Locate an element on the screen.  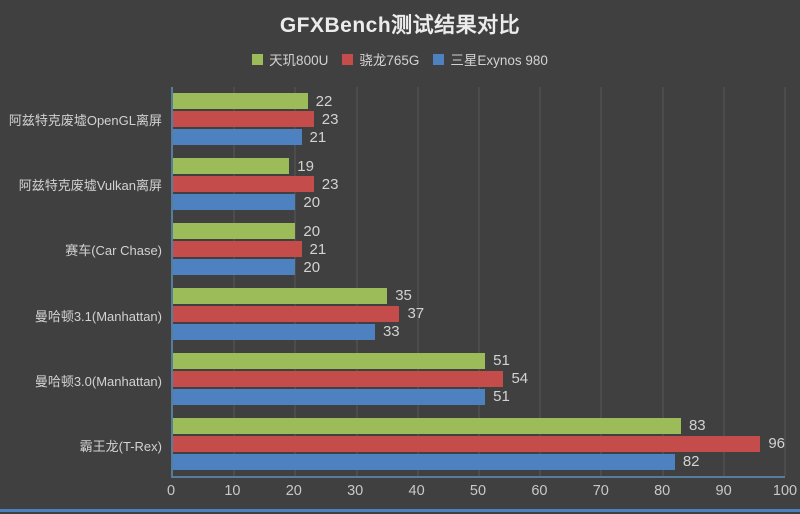
bar-row: 83 is located at coordinates (479, 426).